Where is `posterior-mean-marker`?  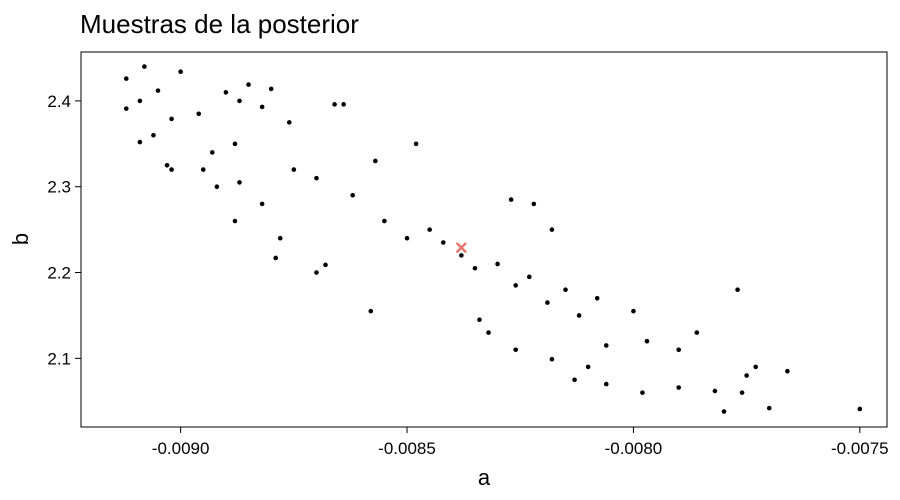
posterior-mean-marker is located at coordinates (461, 247).